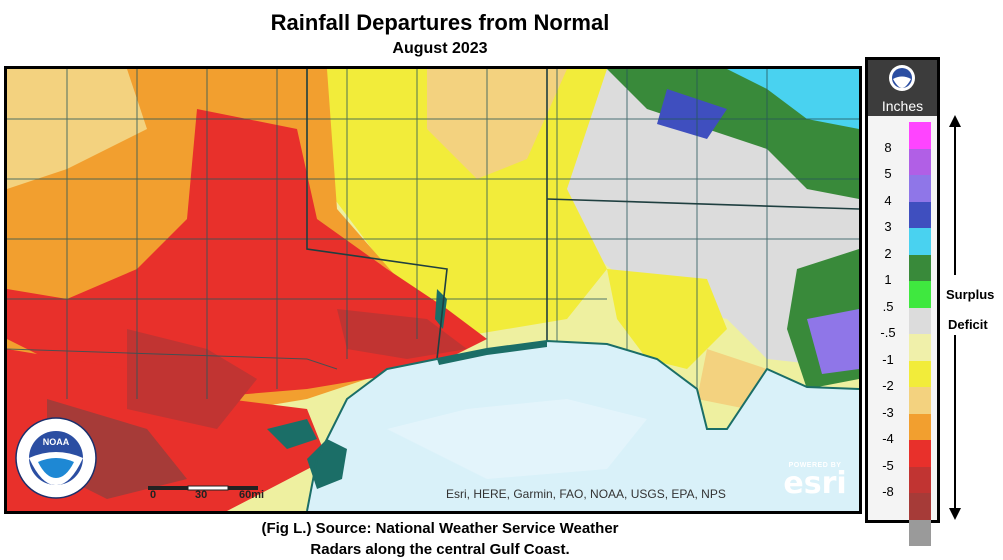  What do you see at coordinates (888, 147) in the screenshot?
I see `legend-tick: 8` at bounding box center [888, 147].